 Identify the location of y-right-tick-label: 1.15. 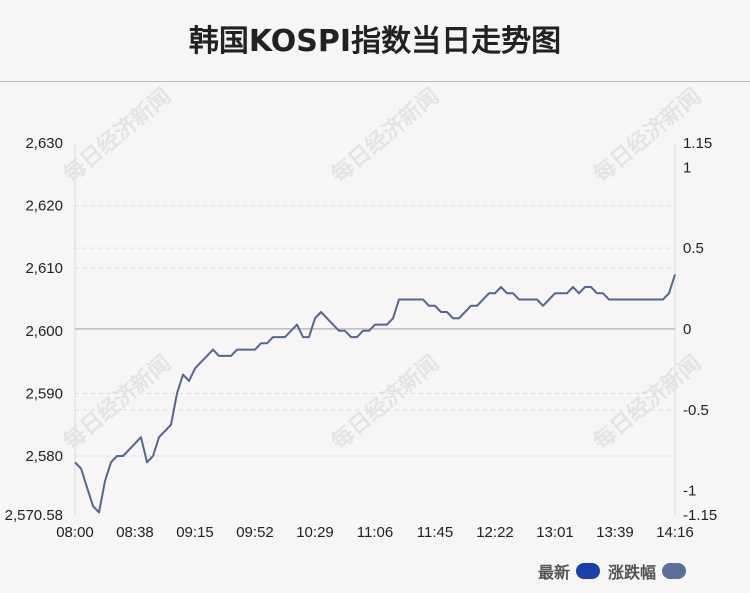
(697, 143).